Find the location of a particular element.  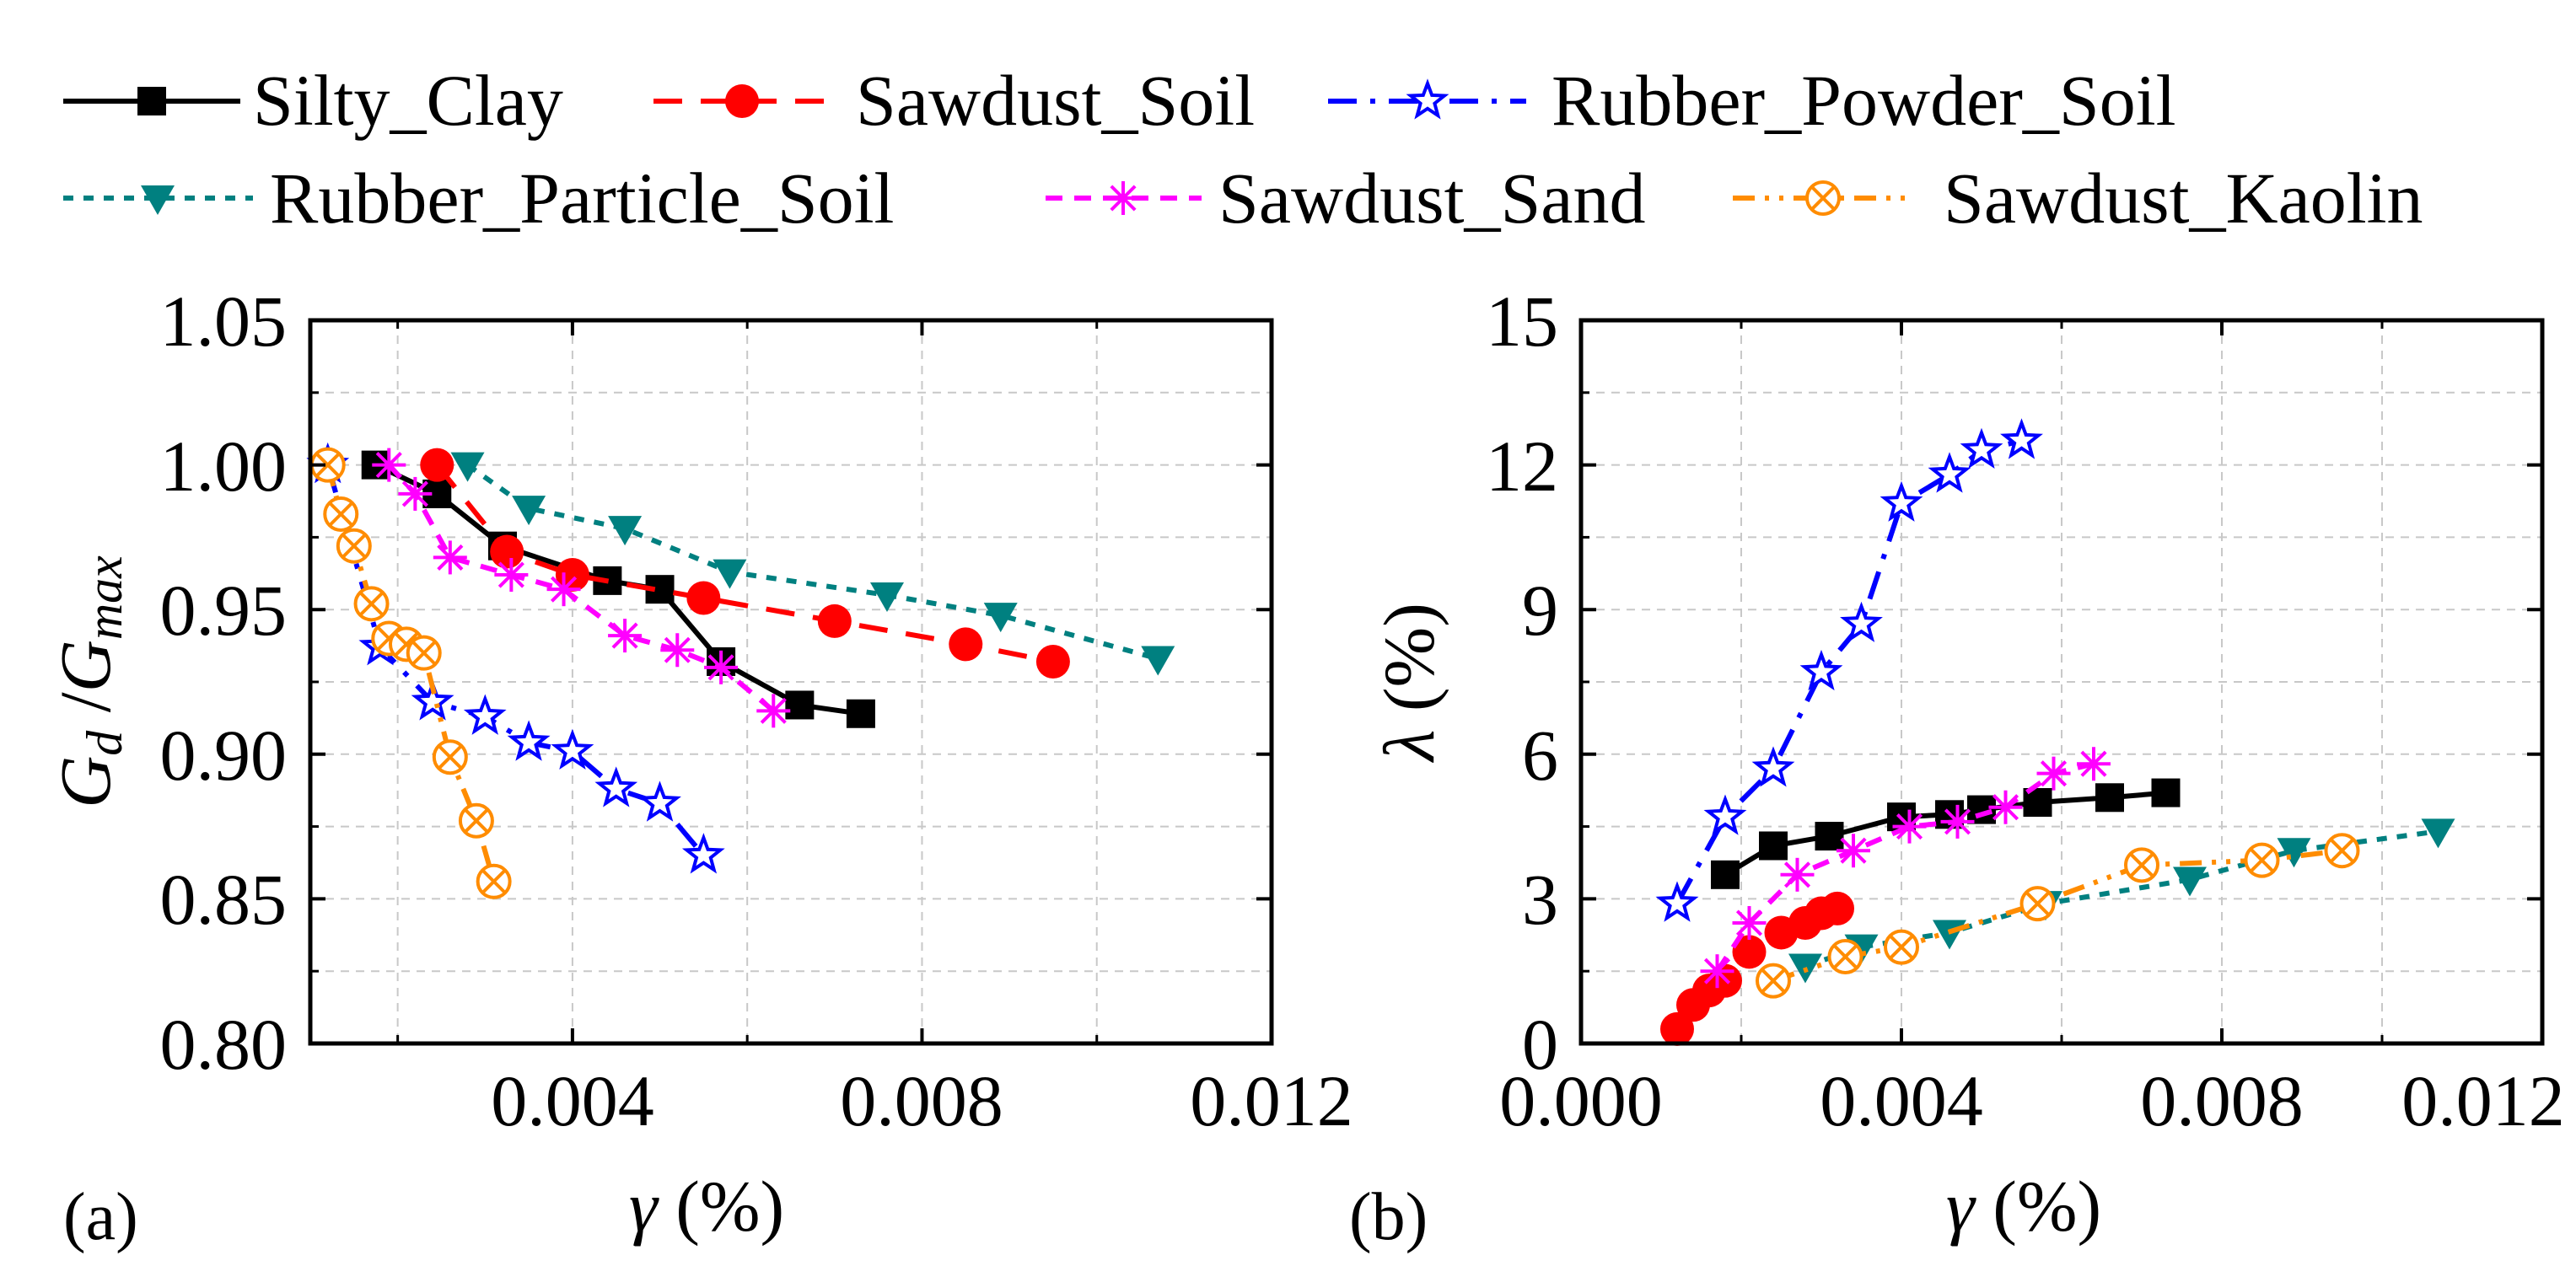

y-tick-label: 0.95 is located at coordinates (224, 610).